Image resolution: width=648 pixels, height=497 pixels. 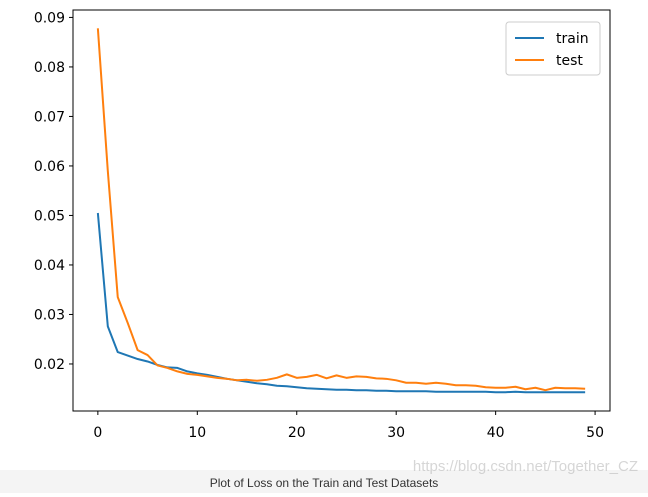 What do you see at coordinates (525, 466) in the screenshot?
I see `watermark-text: https://blog.csdn.net/Together_CZ` at bounding box center [525, 466].